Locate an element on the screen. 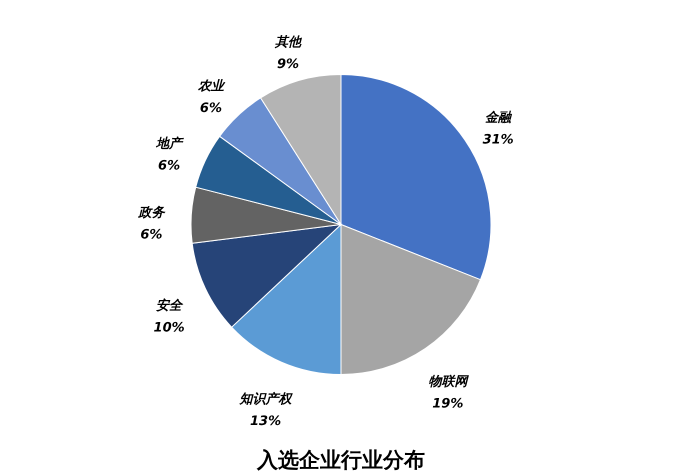  slice-label: 农业 is located at coordinates (211, 86).